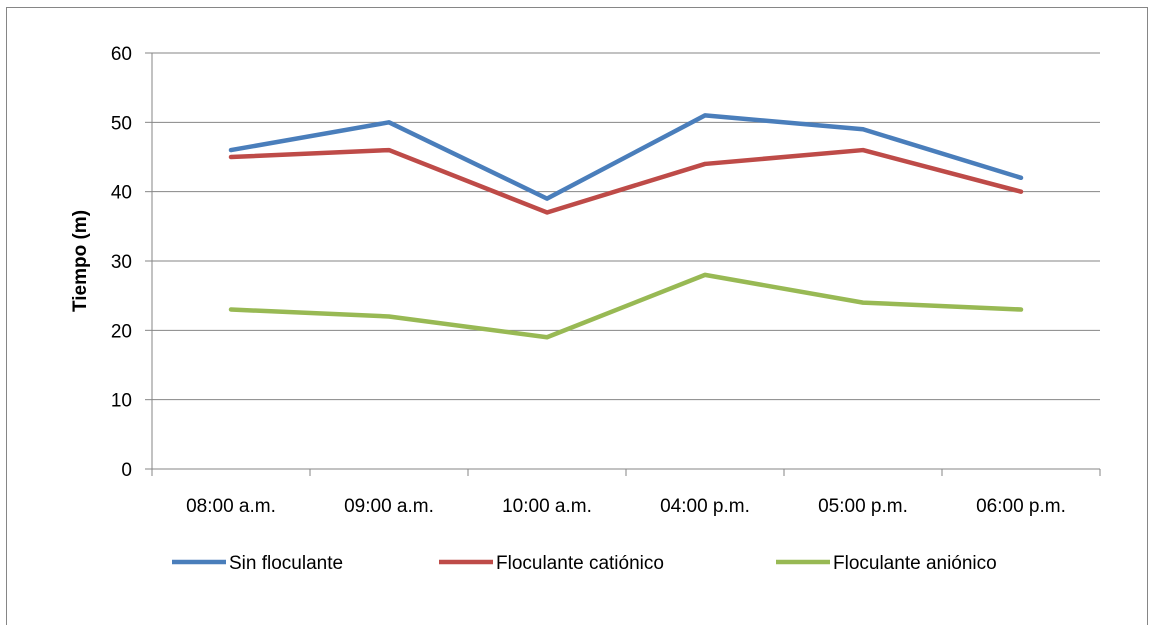 This screenshot has height=625, width=1155. Describe the element at coordinates (126, 470) in the screenshot. I see `y-tick-label: 0` at that location.